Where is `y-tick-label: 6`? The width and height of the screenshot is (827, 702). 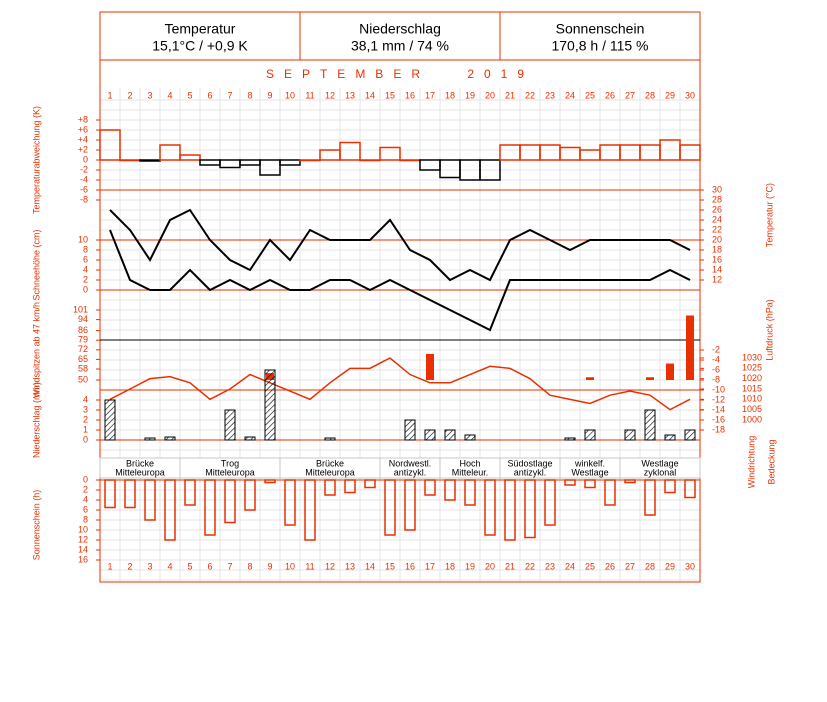 y-tick-label: 6 is located at coordinates (85, 509).